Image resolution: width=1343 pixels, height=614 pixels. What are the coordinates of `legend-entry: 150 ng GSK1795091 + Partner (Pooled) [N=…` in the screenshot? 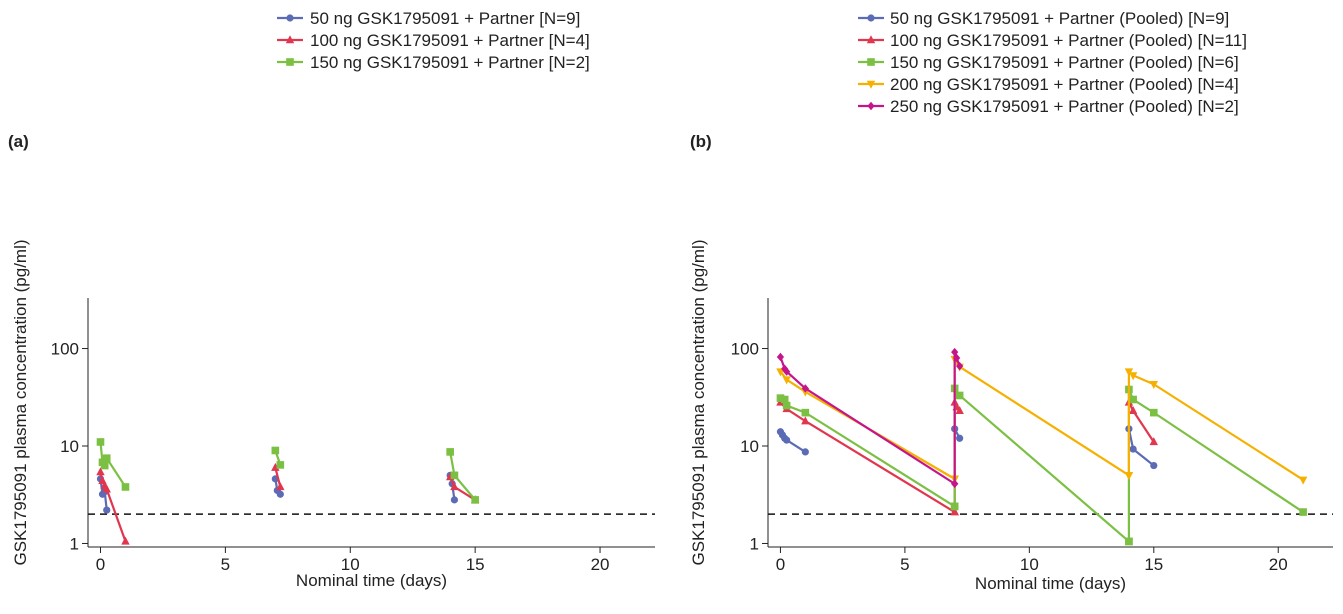 It's located at (1048, 62).